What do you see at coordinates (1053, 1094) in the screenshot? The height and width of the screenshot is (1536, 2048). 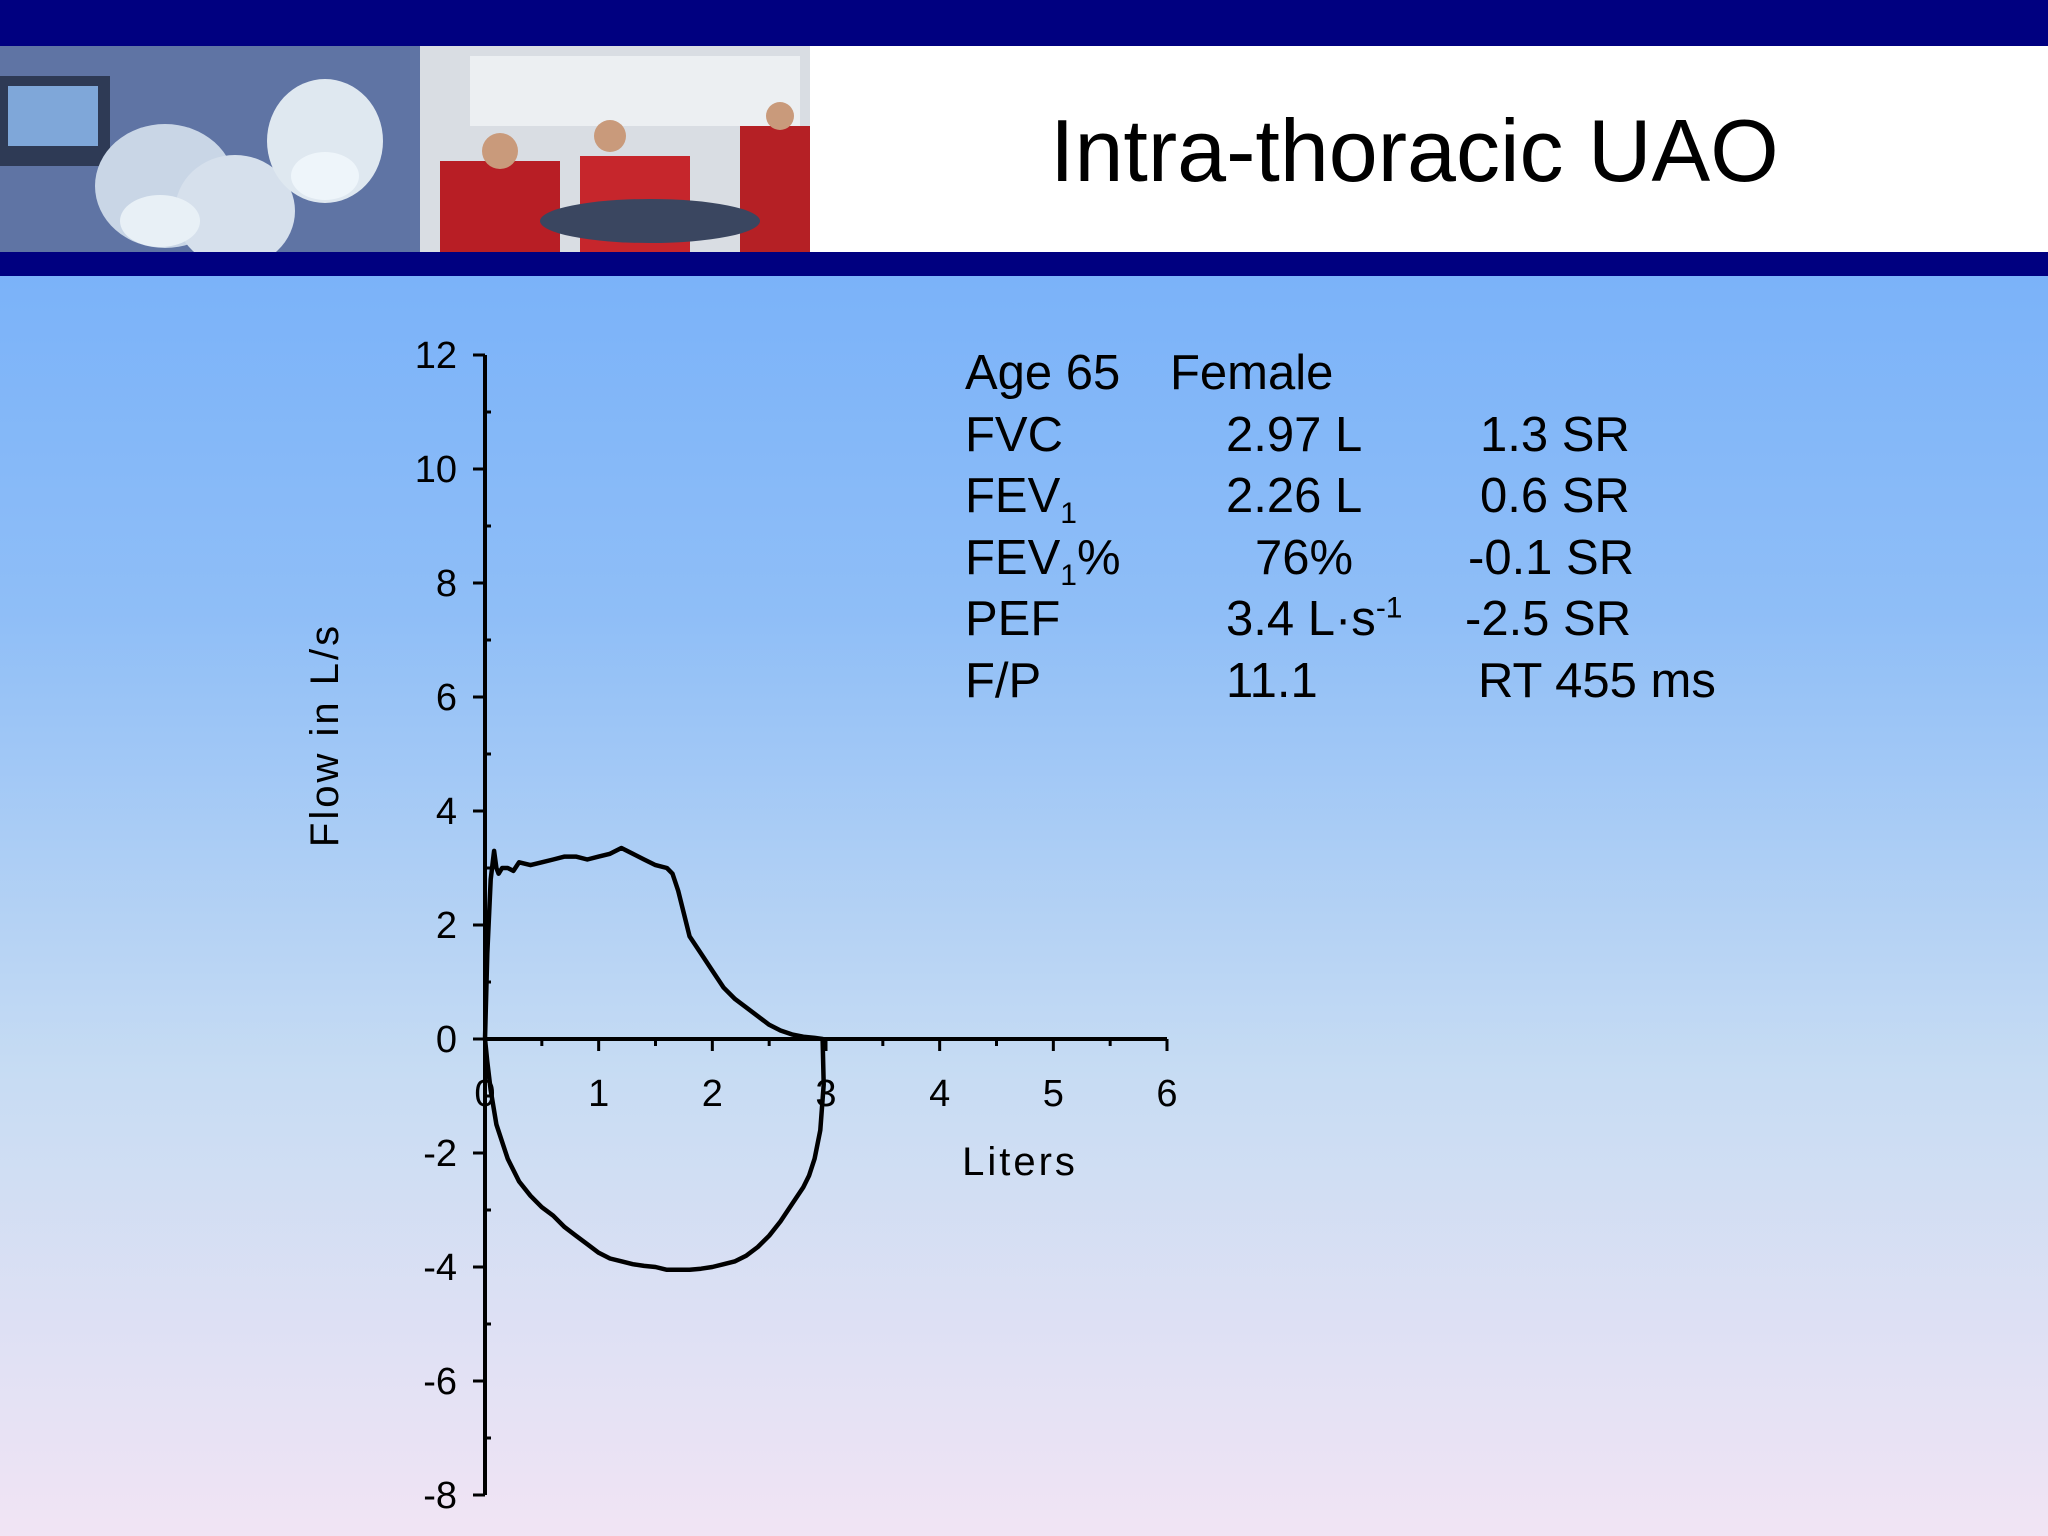 I see `x-tick-label: 5` at bounding box center [1053, 1094].